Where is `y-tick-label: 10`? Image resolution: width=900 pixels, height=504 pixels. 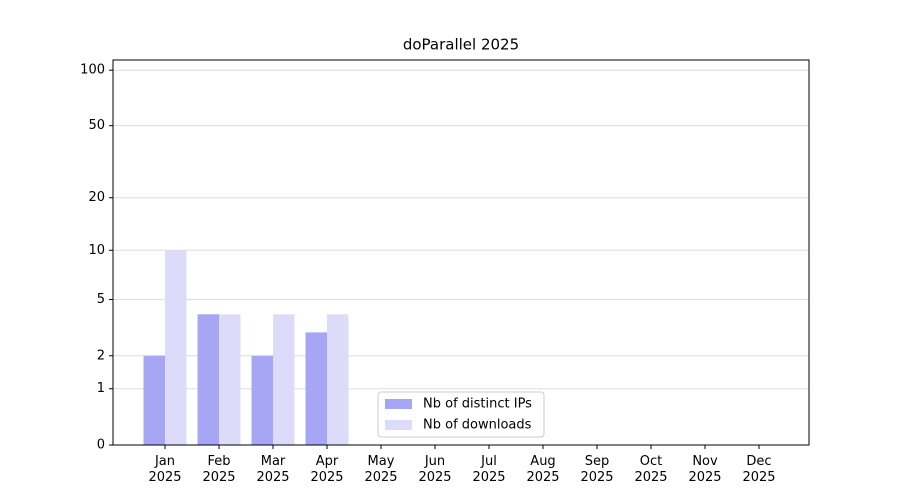 y-tick-label: 10 is located at coordinates (96, 250).